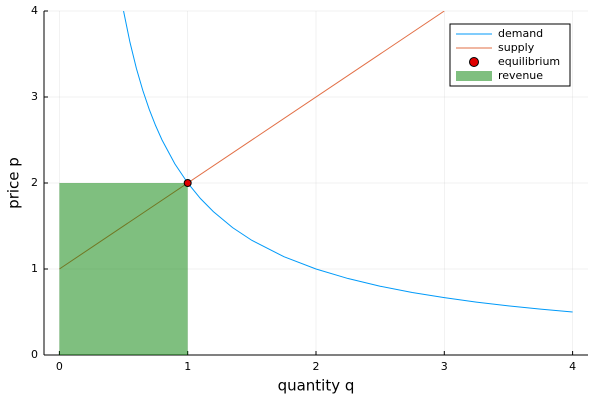  What do you see at coordinates (316, 386) in the screenshot?
I see `x-axis-title: quantity q` at bounding box center [316, 386].